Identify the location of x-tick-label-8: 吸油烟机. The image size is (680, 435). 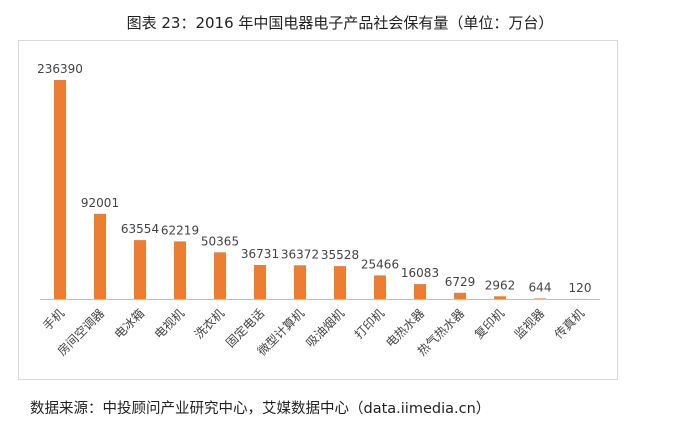
(325, 328).